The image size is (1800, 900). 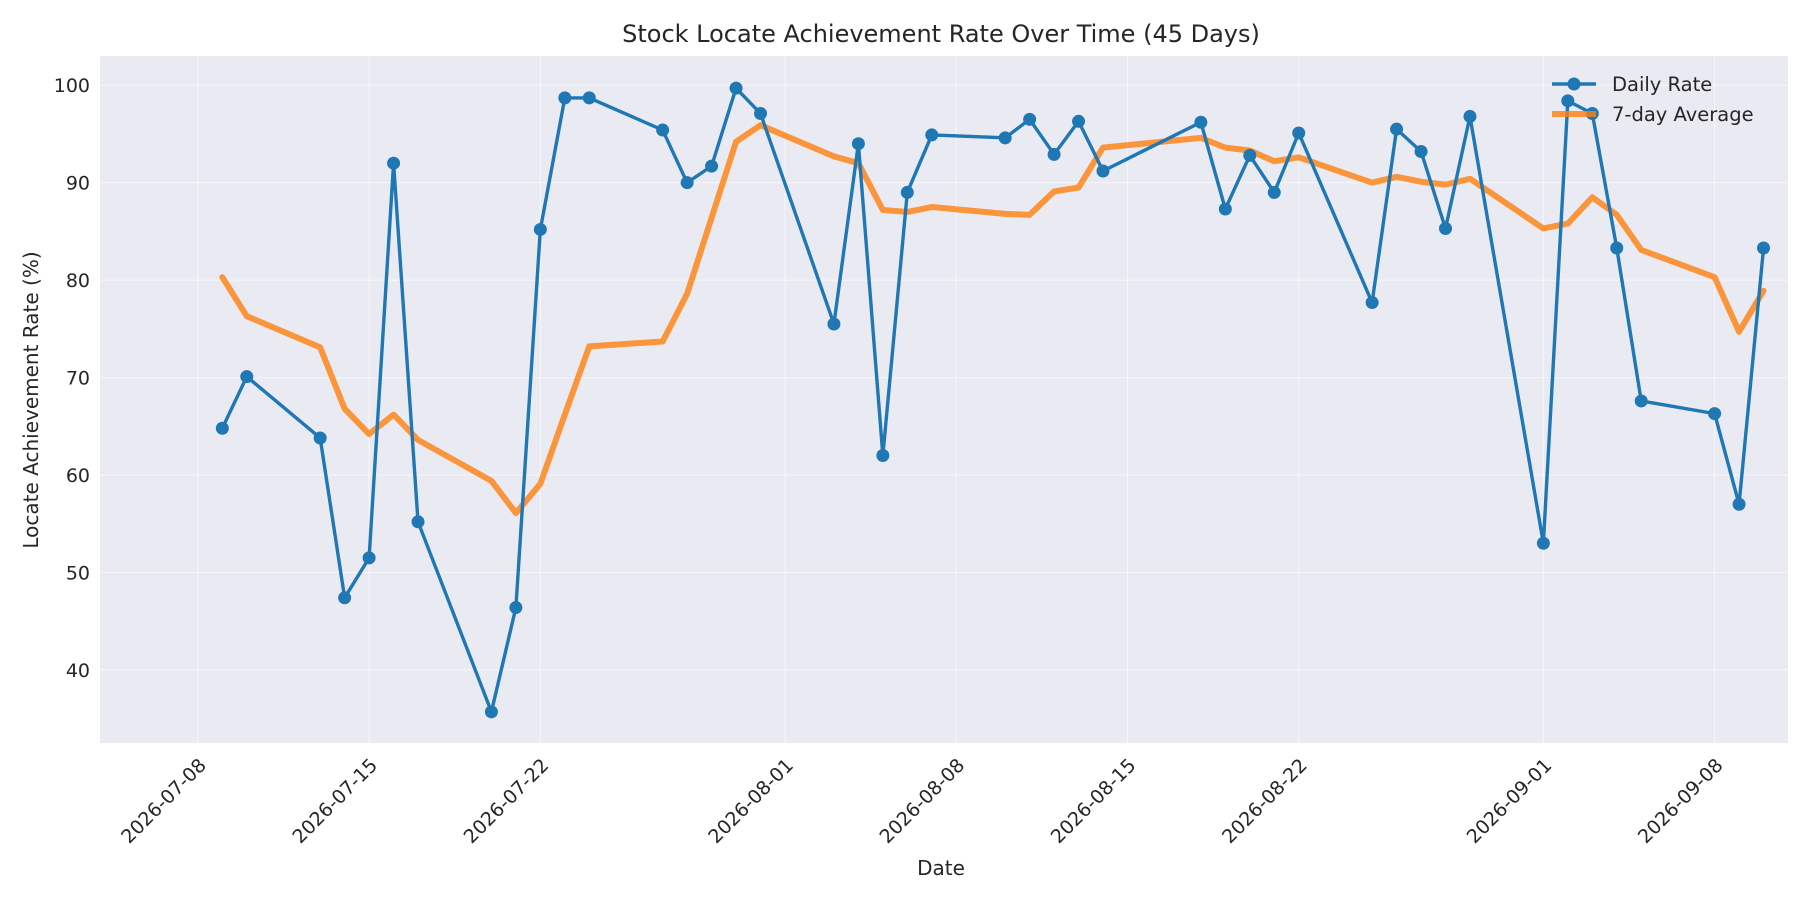 What do you see at coordinates (1574, 84) in the screenshot?
I see `legend-marker-daily-rate` at bounding box center [1574, 84].